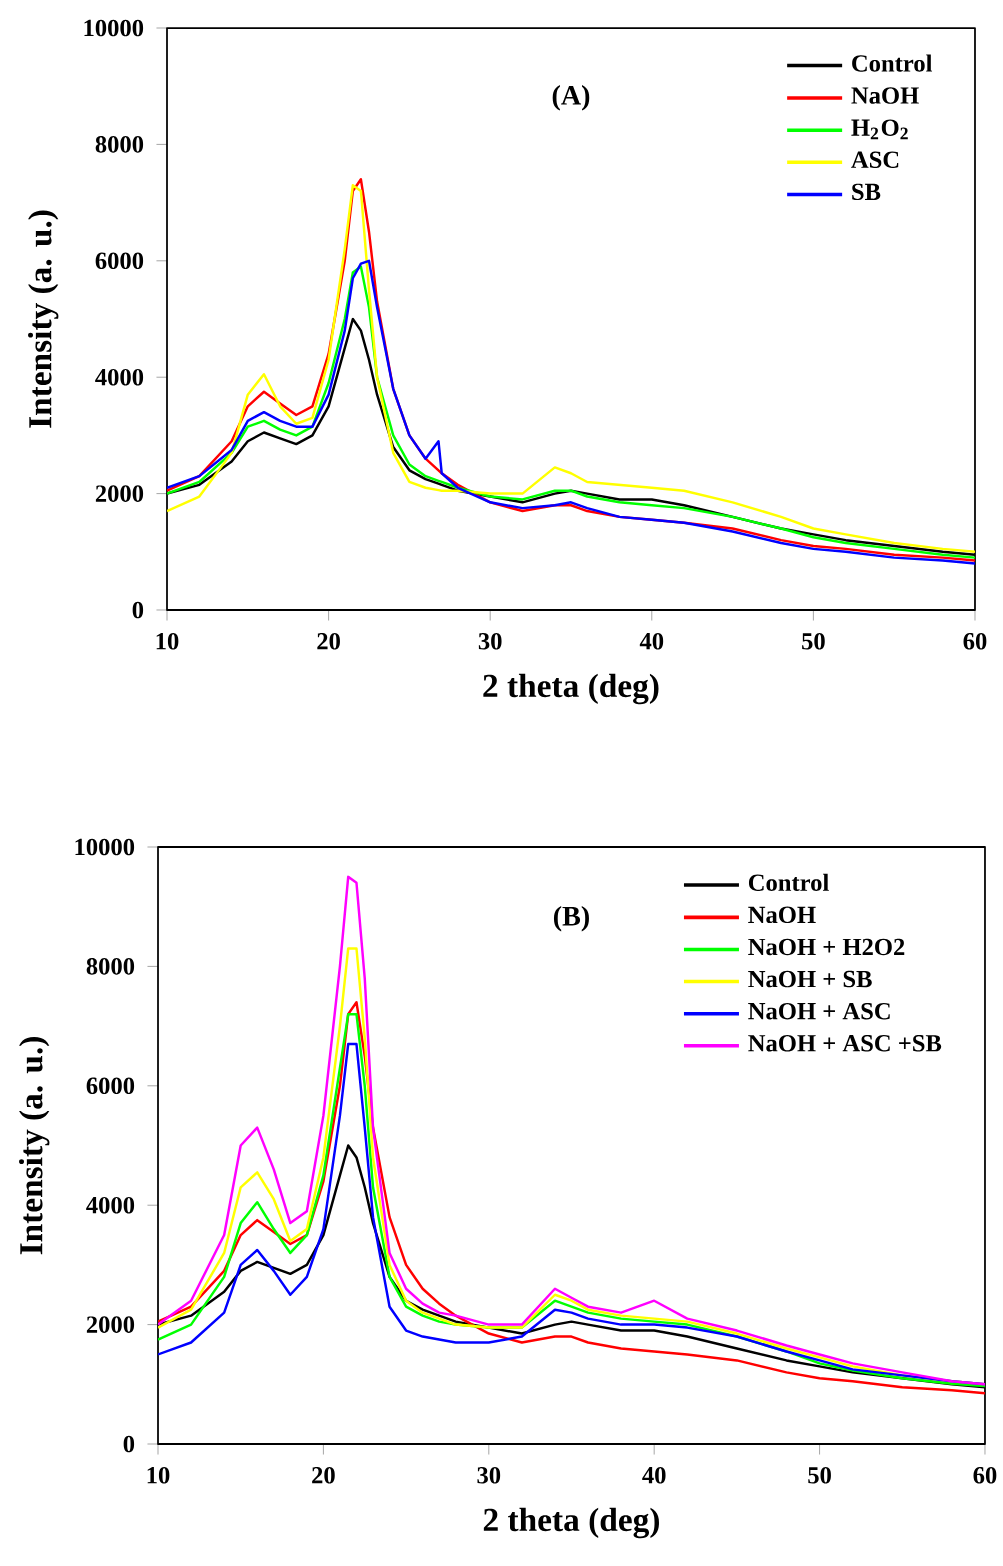  Describe the element at coordinates (826, 947) in the screenshot. I see `legend-label: NaOH + H2O2` at that location.